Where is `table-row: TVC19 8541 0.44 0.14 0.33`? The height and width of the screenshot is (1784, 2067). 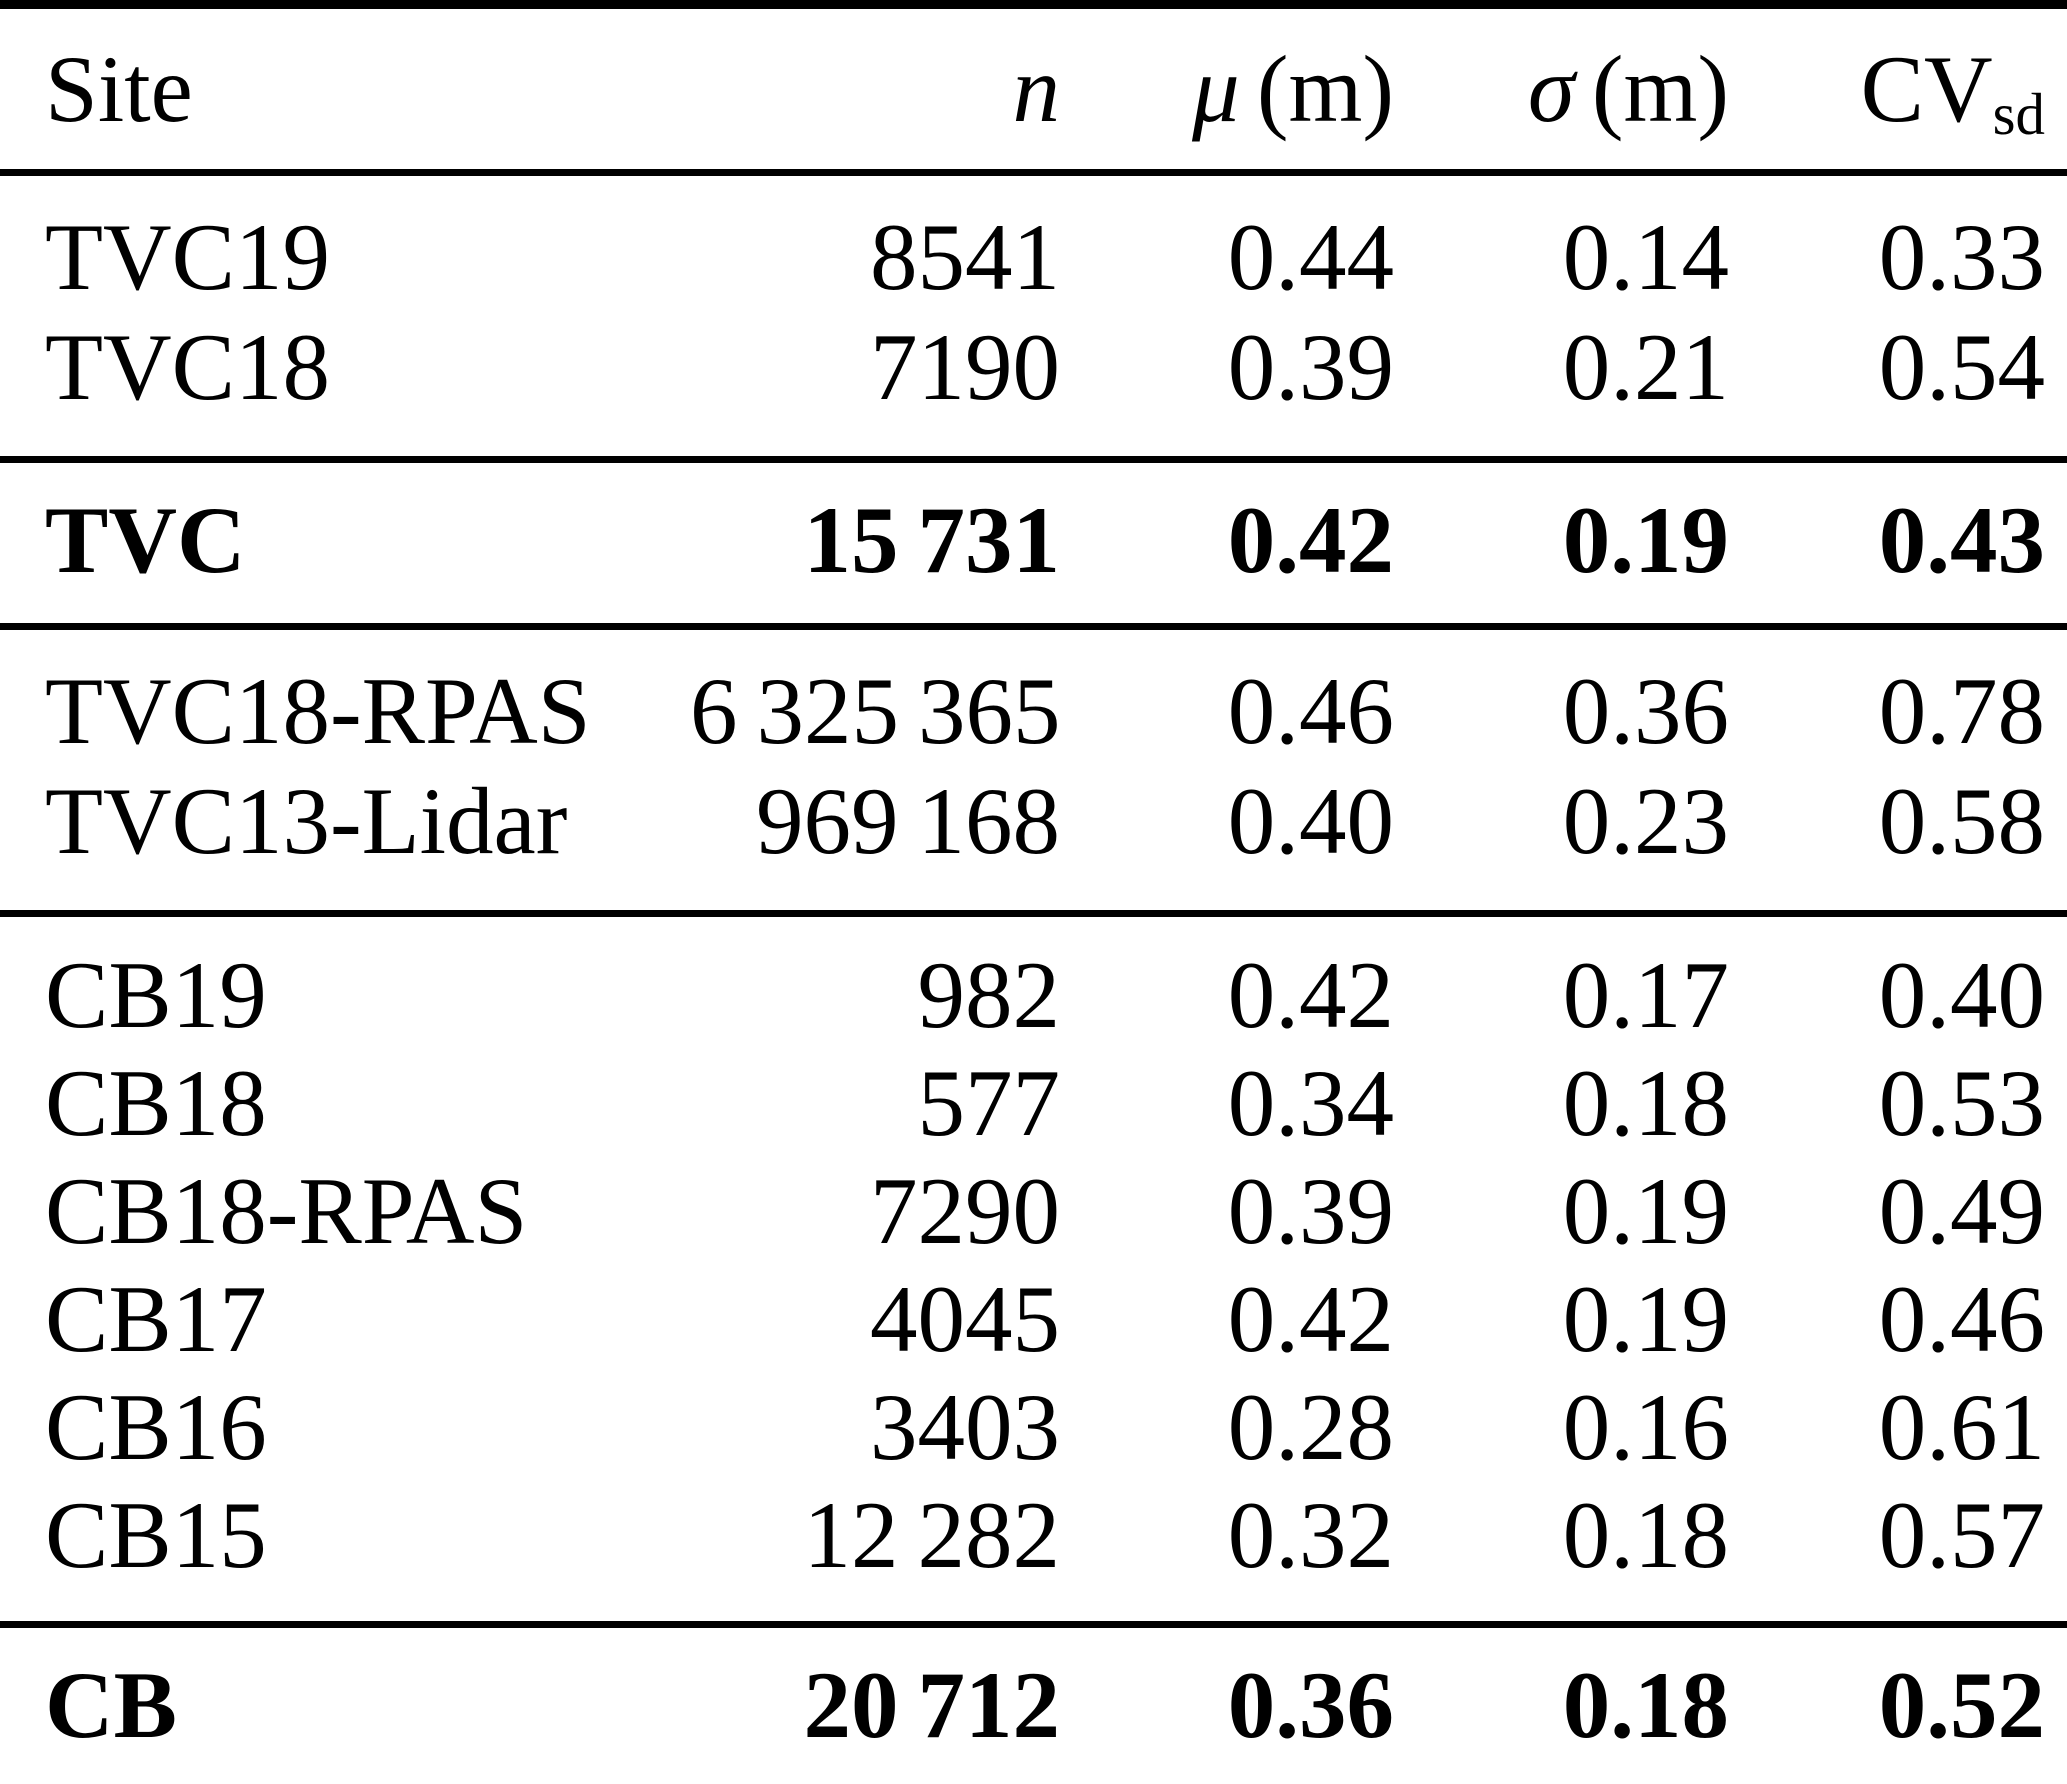
table-row: TVC19 8541 0.44 0.14 0.33 is located at coordinates (1033, 257).